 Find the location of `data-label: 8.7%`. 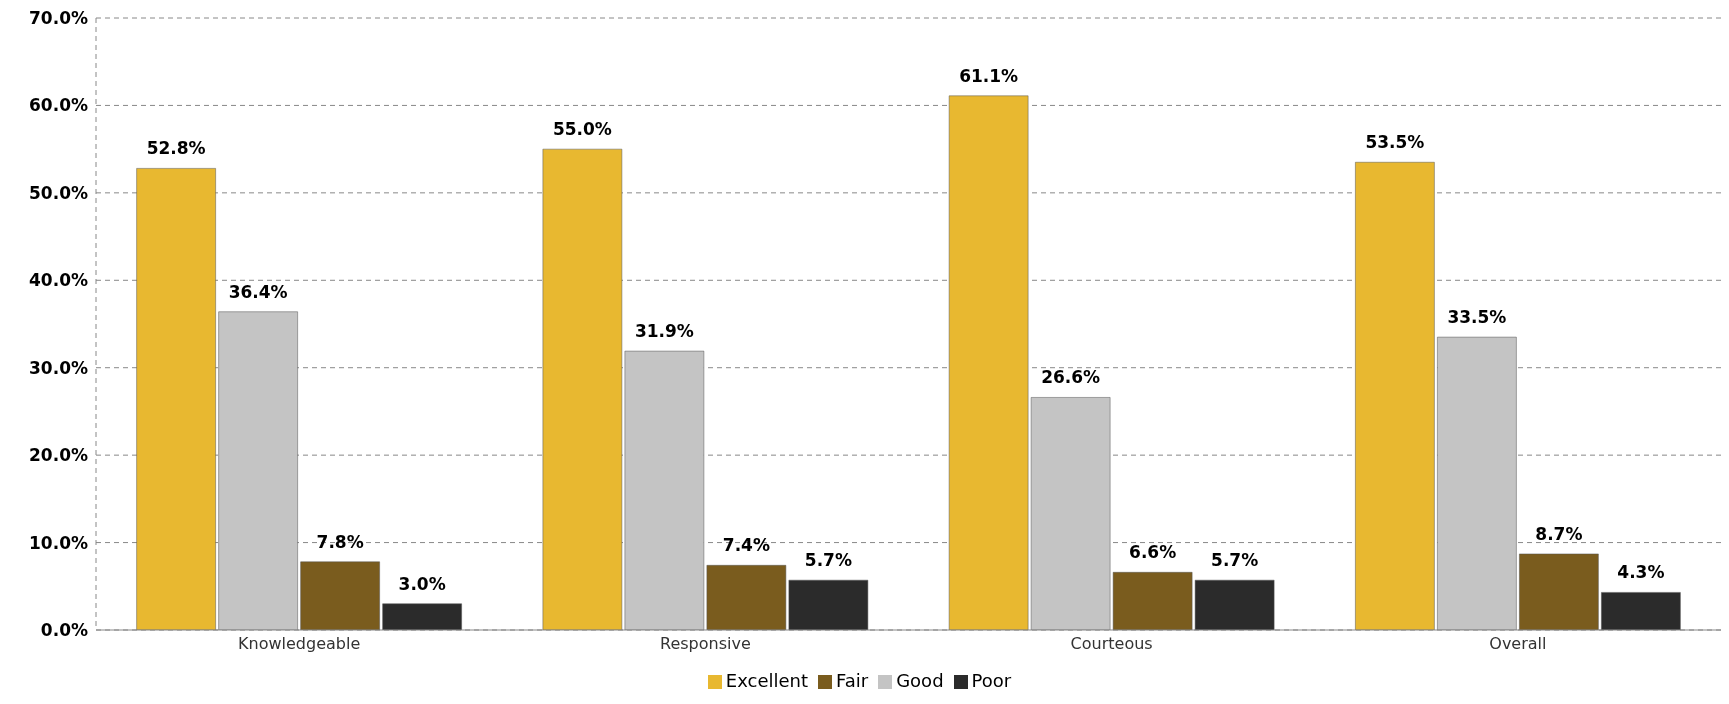

data-label: 8.7% is located at coordinates (1559, 533).